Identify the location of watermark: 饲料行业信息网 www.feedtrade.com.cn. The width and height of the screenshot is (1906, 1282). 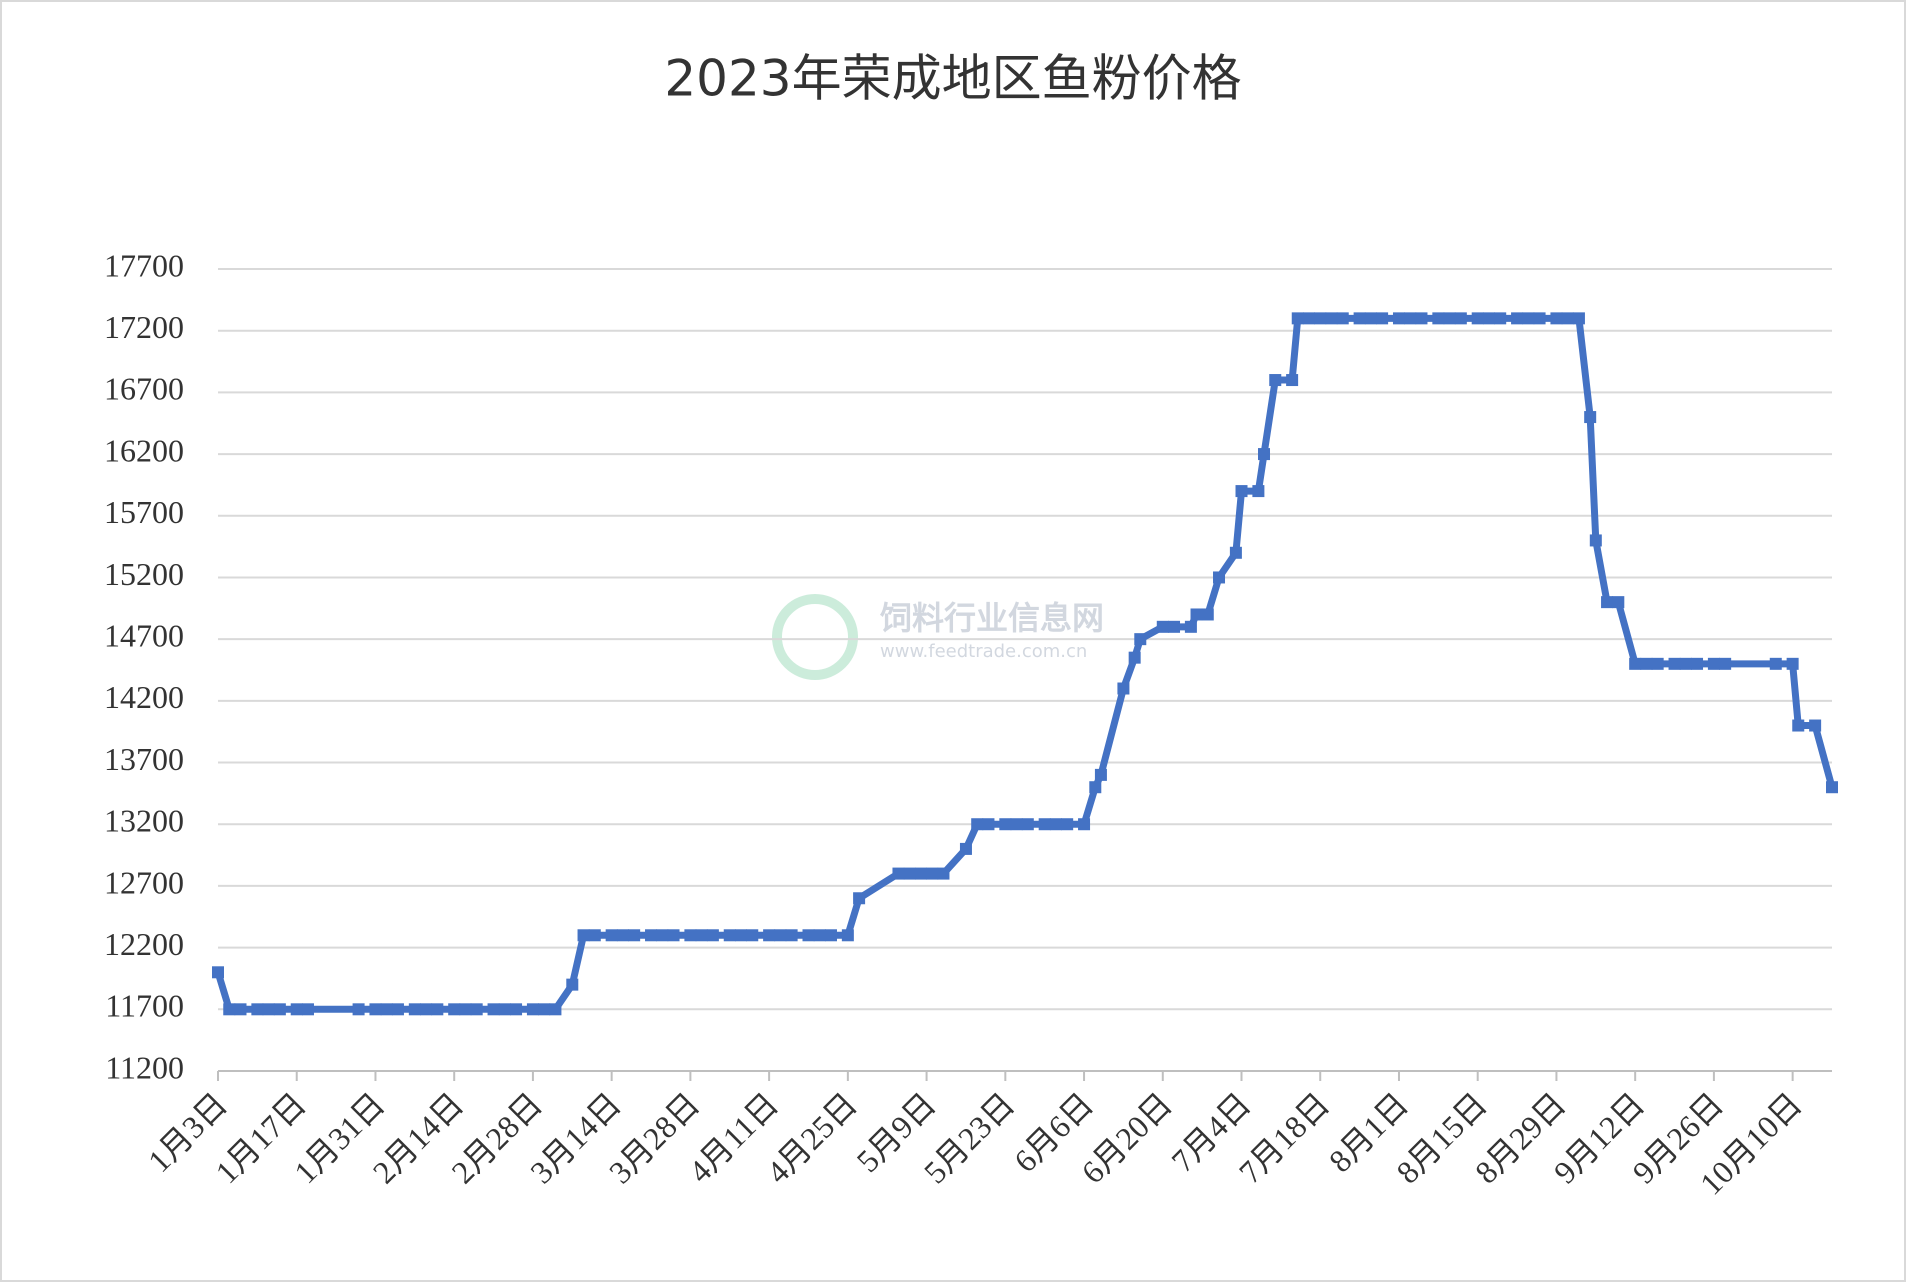
(938, 637).